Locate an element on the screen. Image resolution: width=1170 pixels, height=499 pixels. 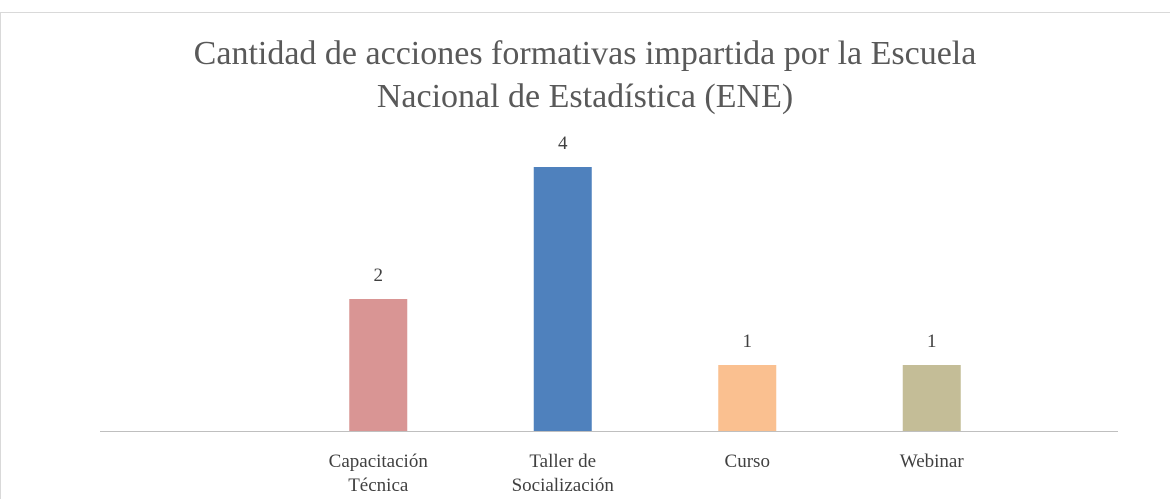
data-label: 2 is located at coordinates (378, 275).